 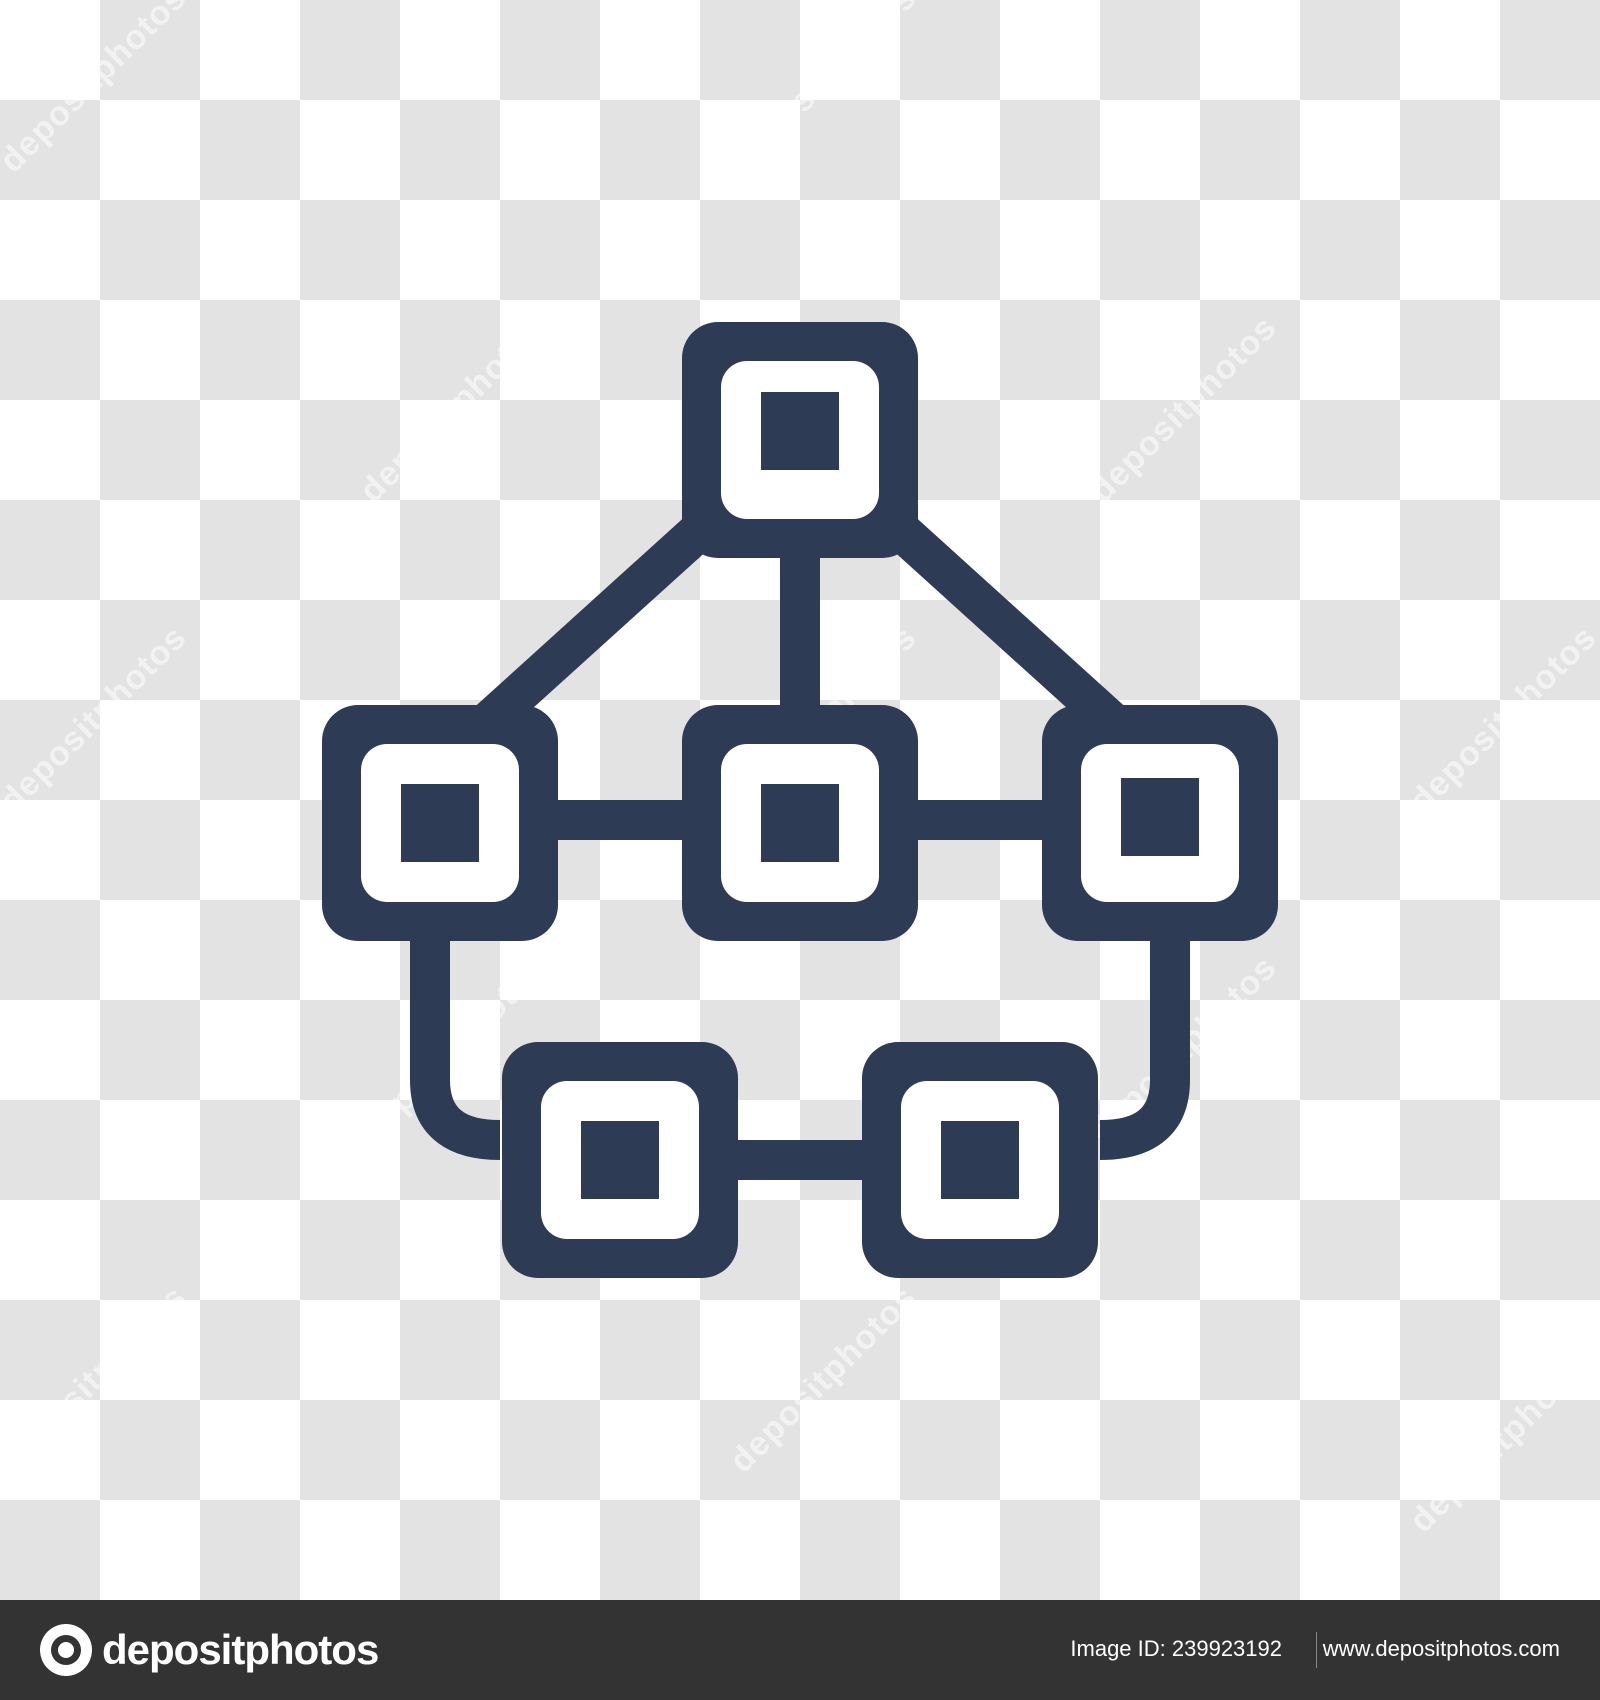 I want to click on node-bottom-left, so click(x=620, y=1160).